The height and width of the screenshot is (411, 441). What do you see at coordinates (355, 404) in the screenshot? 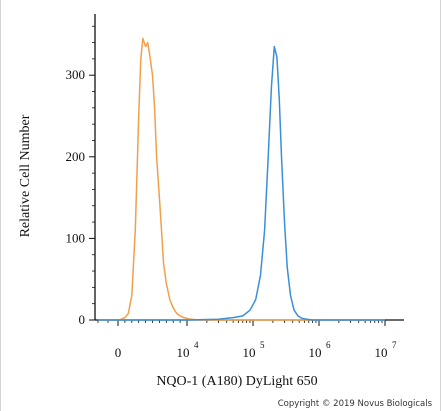
I see `copyright-notice: Copyright © 2019 Novus Biologicals` at bounding box center [355, 404].